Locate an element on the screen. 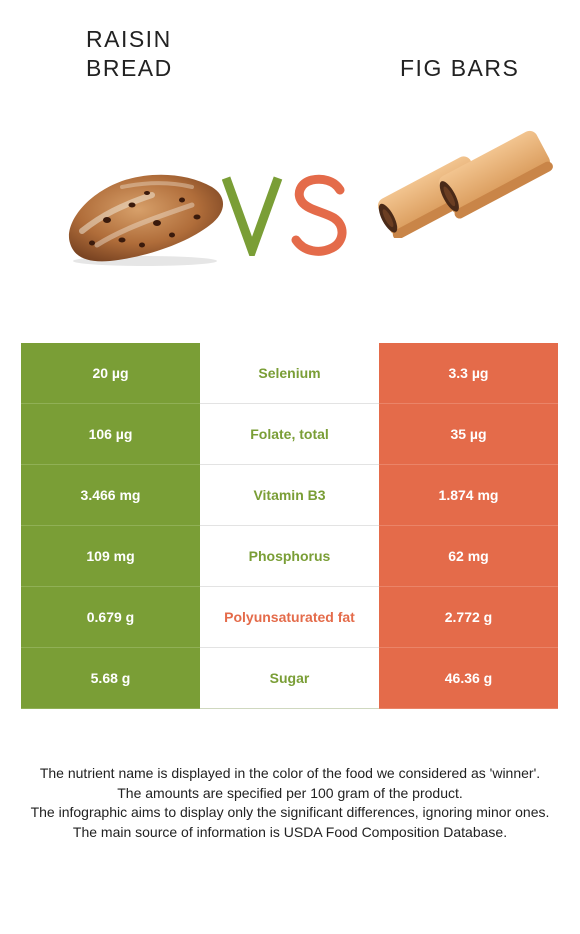  food-title-left-line2: BREAD is located at coordinates (129, 68).